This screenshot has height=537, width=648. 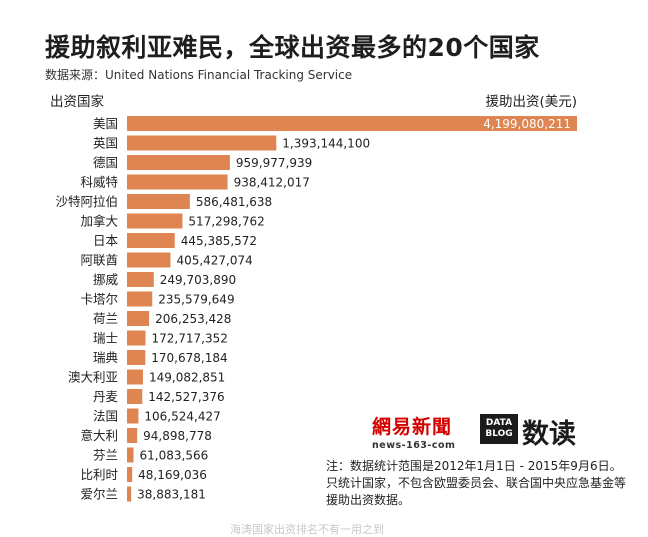 I want to click on value-label: 959,977,939, so click(x=274, y=163).